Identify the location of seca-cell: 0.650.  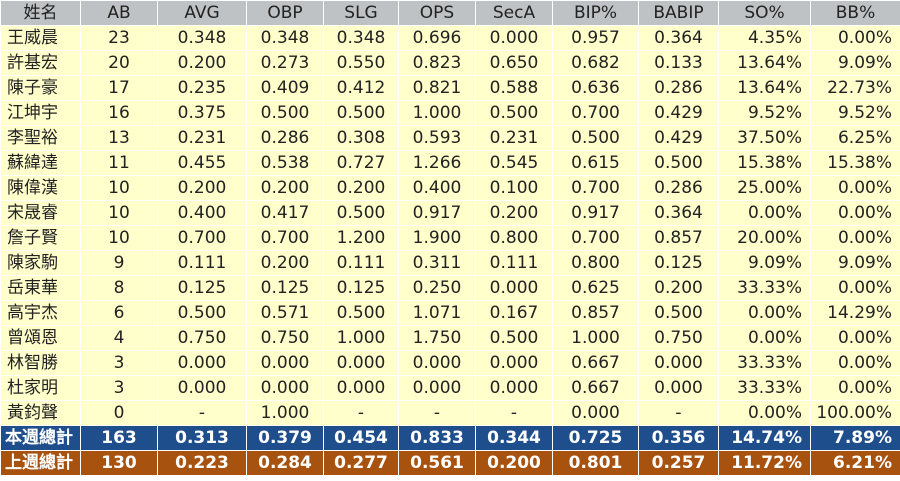
(514, 63).